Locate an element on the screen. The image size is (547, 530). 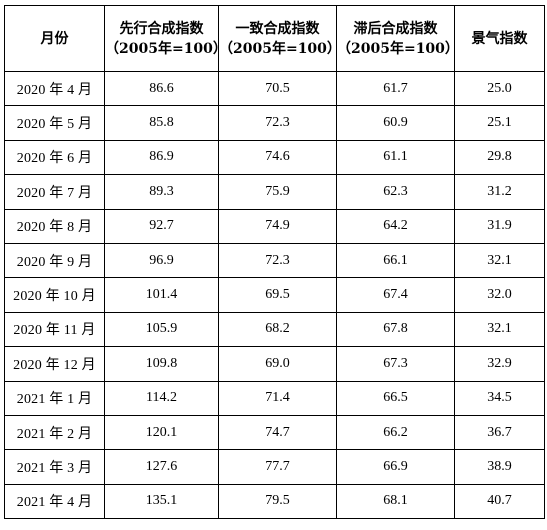
table-row: 2021 年 2 月 120.1 74.7 66.2 36.7 is located at coordinates (274, 432).